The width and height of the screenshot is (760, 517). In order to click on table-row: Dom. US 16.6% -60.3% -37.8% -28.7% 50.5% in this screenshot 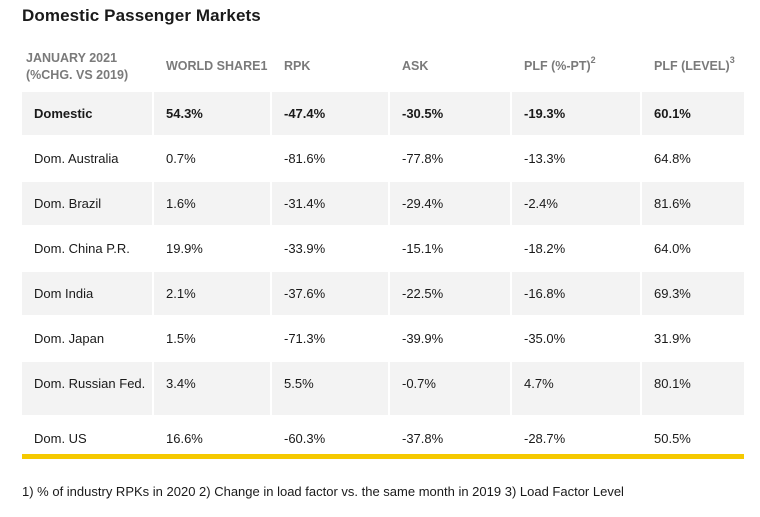, I will do `click(383, 439)`.